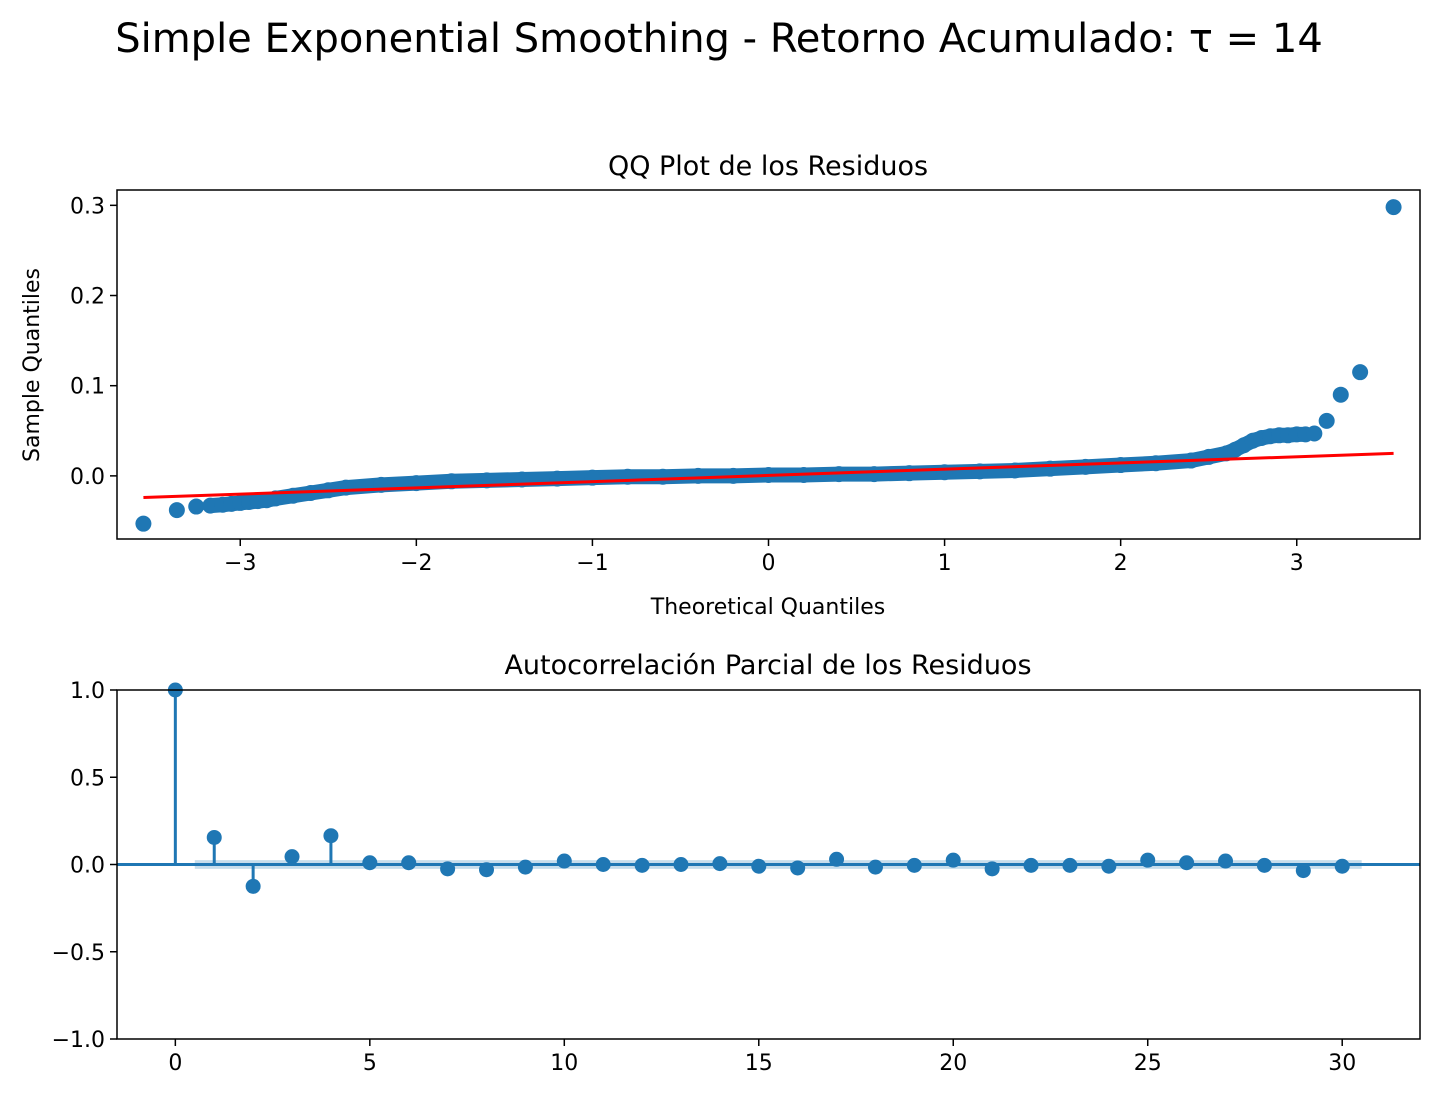 This screenshot has height=1103, width=1439. I want to click on qq-plot-x-ticks: −3 −2 −1 0 1 2 3, so click(764, 557).